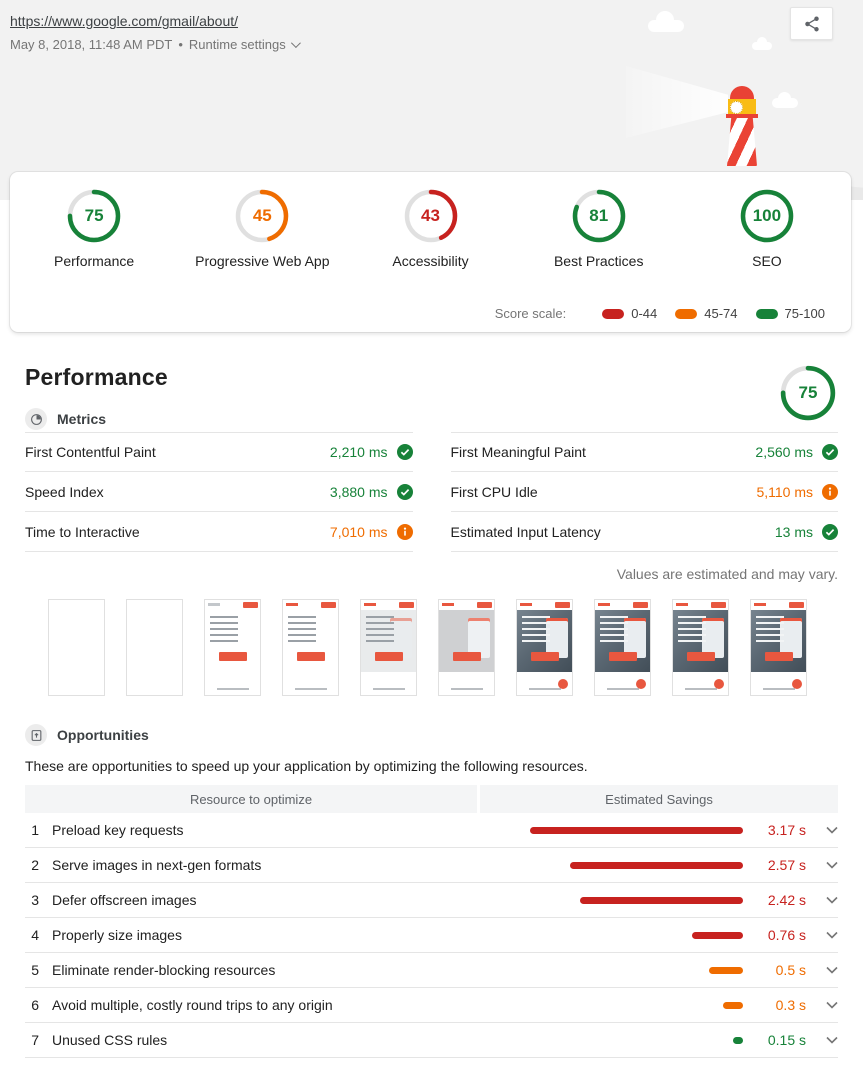 This screenshot has height=1074, width=863. I want to click on section-title: Performance, so click(96, 377).